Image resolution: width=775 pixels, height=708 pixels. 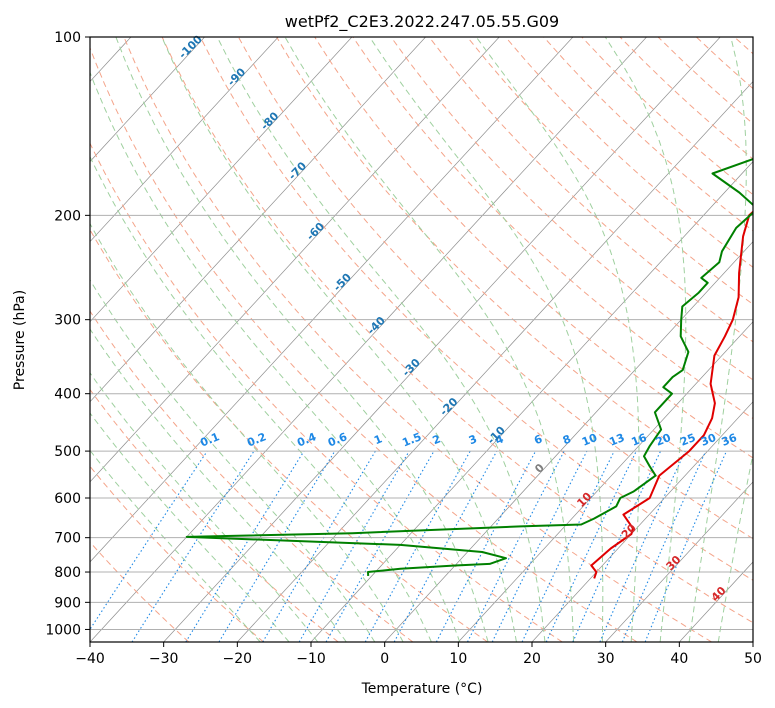 What do you see at coordinates (67, 499) in the screenshot?
I see `y-tick-label: 600` at bounding box center [67, 499].